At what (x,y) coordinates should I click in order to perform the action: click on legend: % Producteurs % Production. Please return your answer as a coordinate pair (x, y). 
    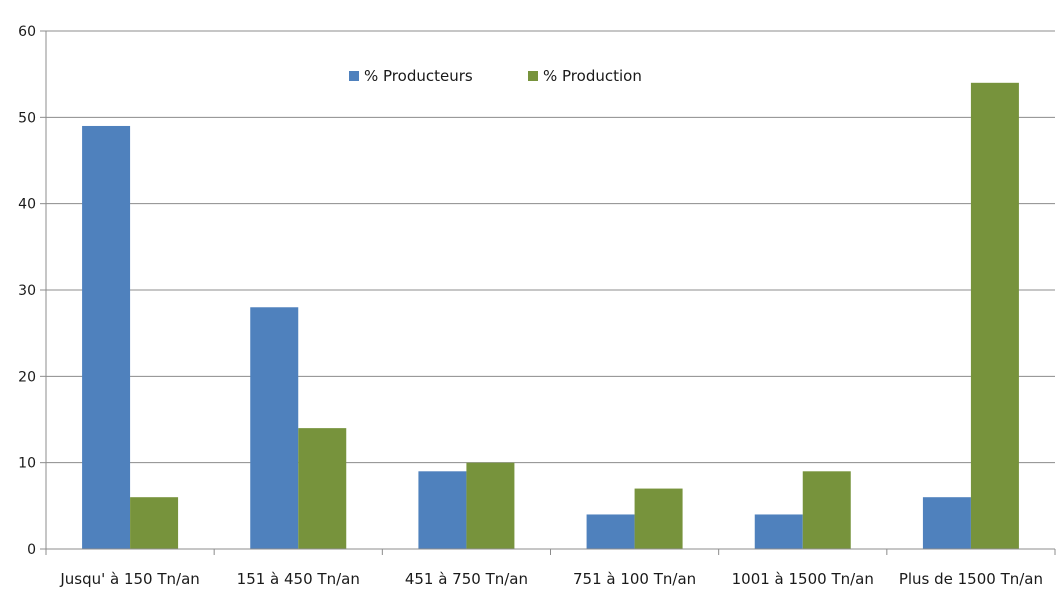
    Looking at the image, I should click on (495, 76).